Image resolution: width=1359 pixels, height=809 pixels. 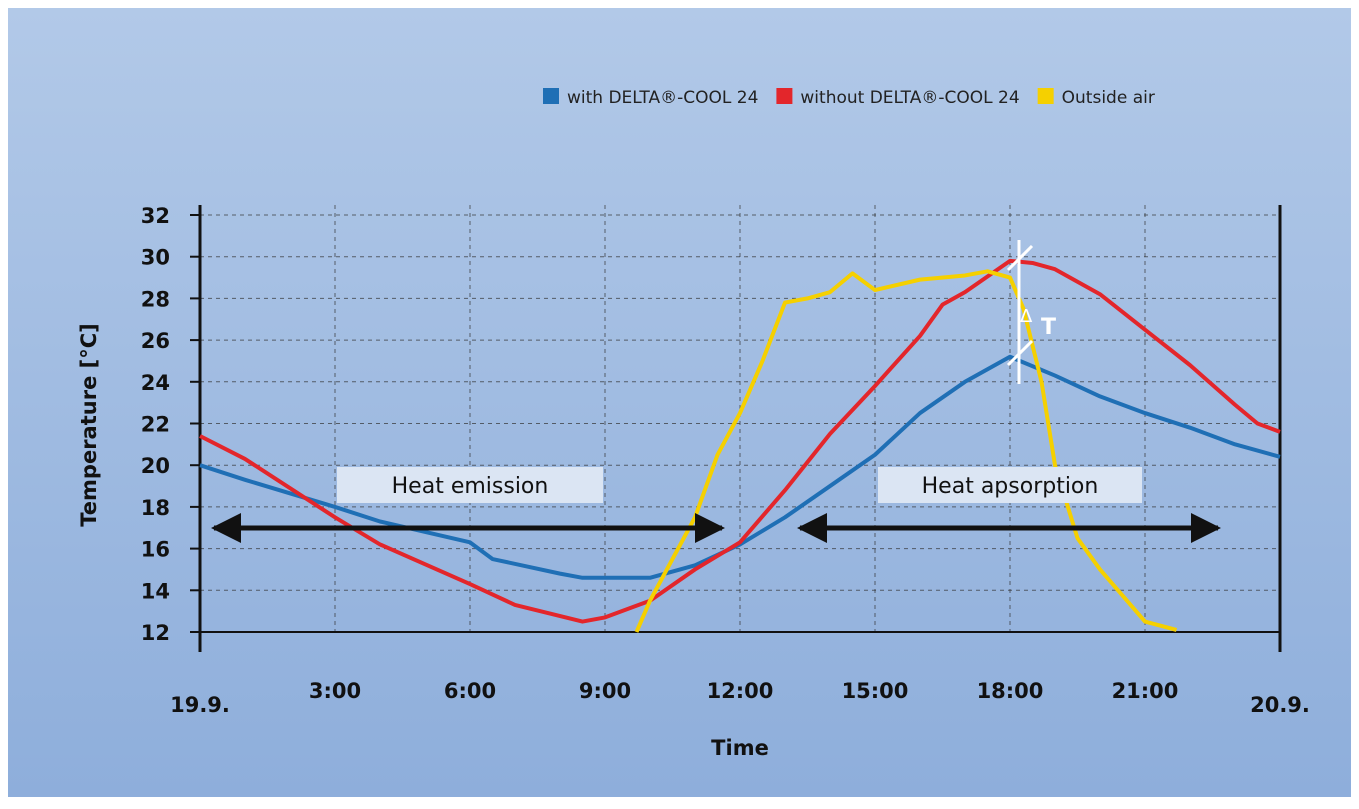 I want to click on y-tick-label: 18, so click(x=155, y=508).